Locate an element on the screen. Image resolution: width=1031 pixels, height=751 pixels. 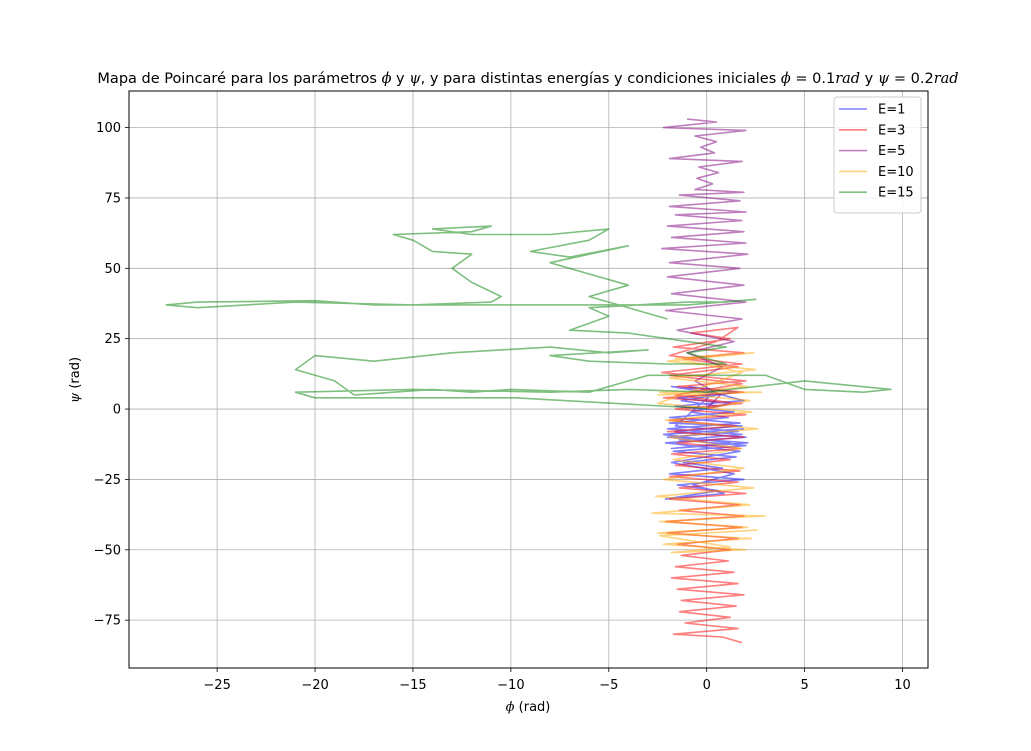
x-tick-label: −15 is located at coordinates (412, 685).